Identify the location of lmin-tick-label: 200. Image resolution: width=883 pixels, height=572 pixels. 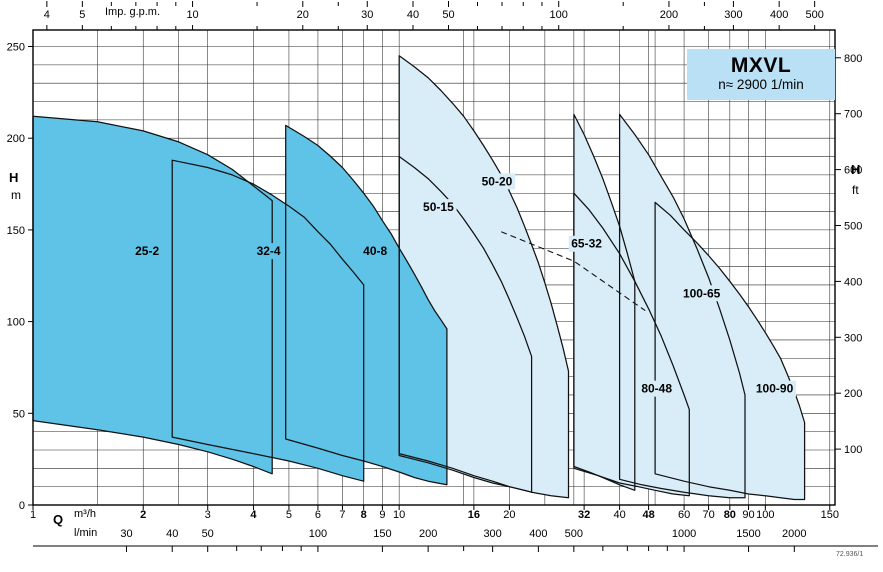
(428, 534).